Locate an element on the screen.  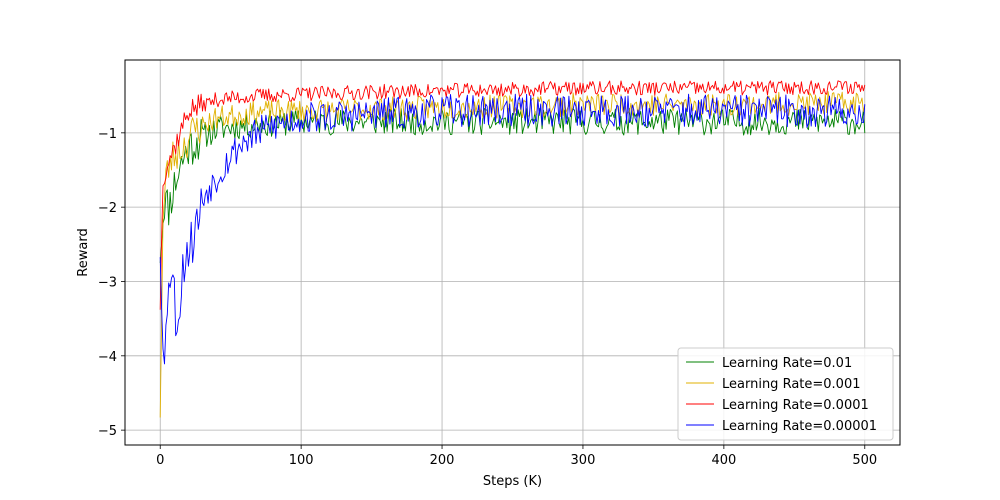
y-tick-label: −3 is located at coordinates (107, 282).